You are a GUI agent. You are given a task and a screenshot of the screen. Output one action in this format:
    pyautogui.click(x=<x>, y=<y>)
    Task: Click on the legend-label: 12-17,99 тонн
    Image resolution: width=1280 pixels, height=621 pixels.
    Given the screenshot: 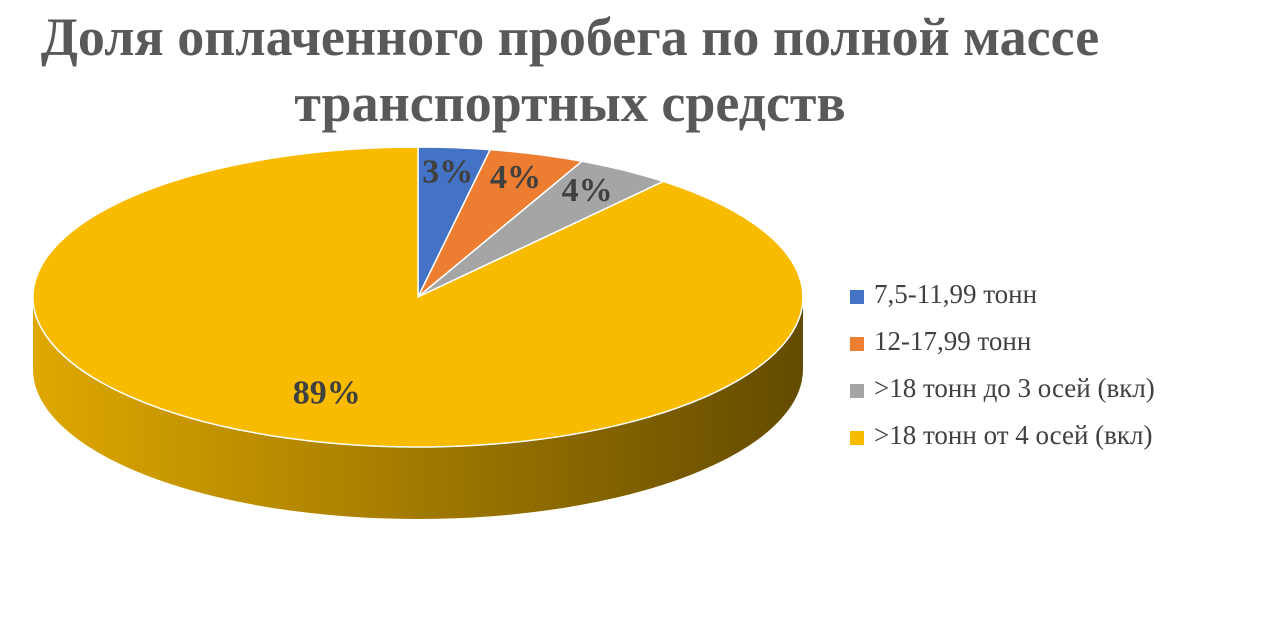 What is the action you would take?
    pyautogui.click(x=952, y=341)
    